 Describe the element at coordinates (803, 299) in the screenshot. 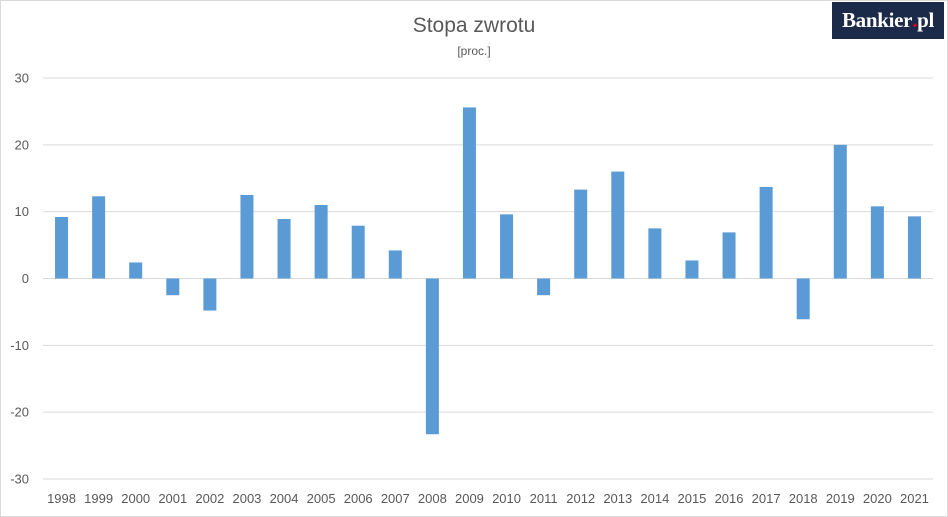

I see `bar-2018` at that location.